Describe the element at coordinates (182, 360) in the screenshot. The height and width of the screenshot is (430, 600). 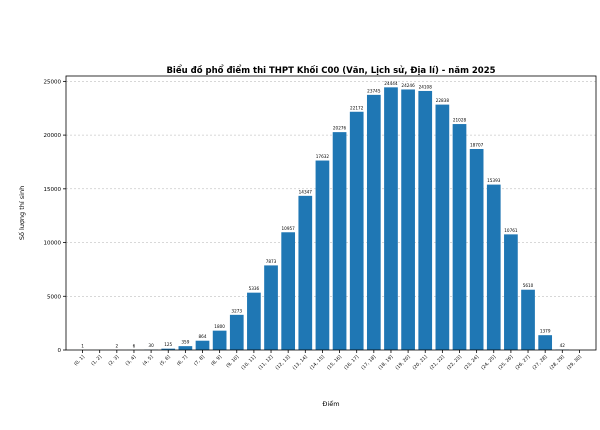
I see `x-tick-label: (6, 7]` at that location.